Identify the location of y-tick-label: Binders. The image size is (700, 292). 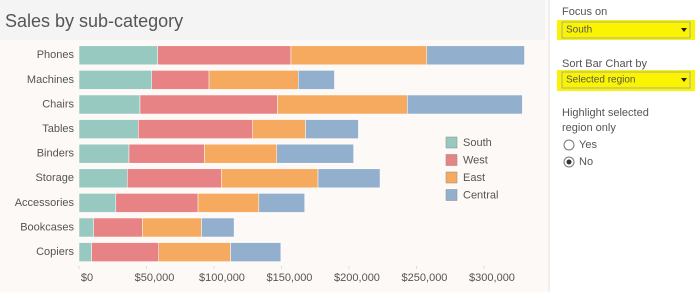
(56, 154).